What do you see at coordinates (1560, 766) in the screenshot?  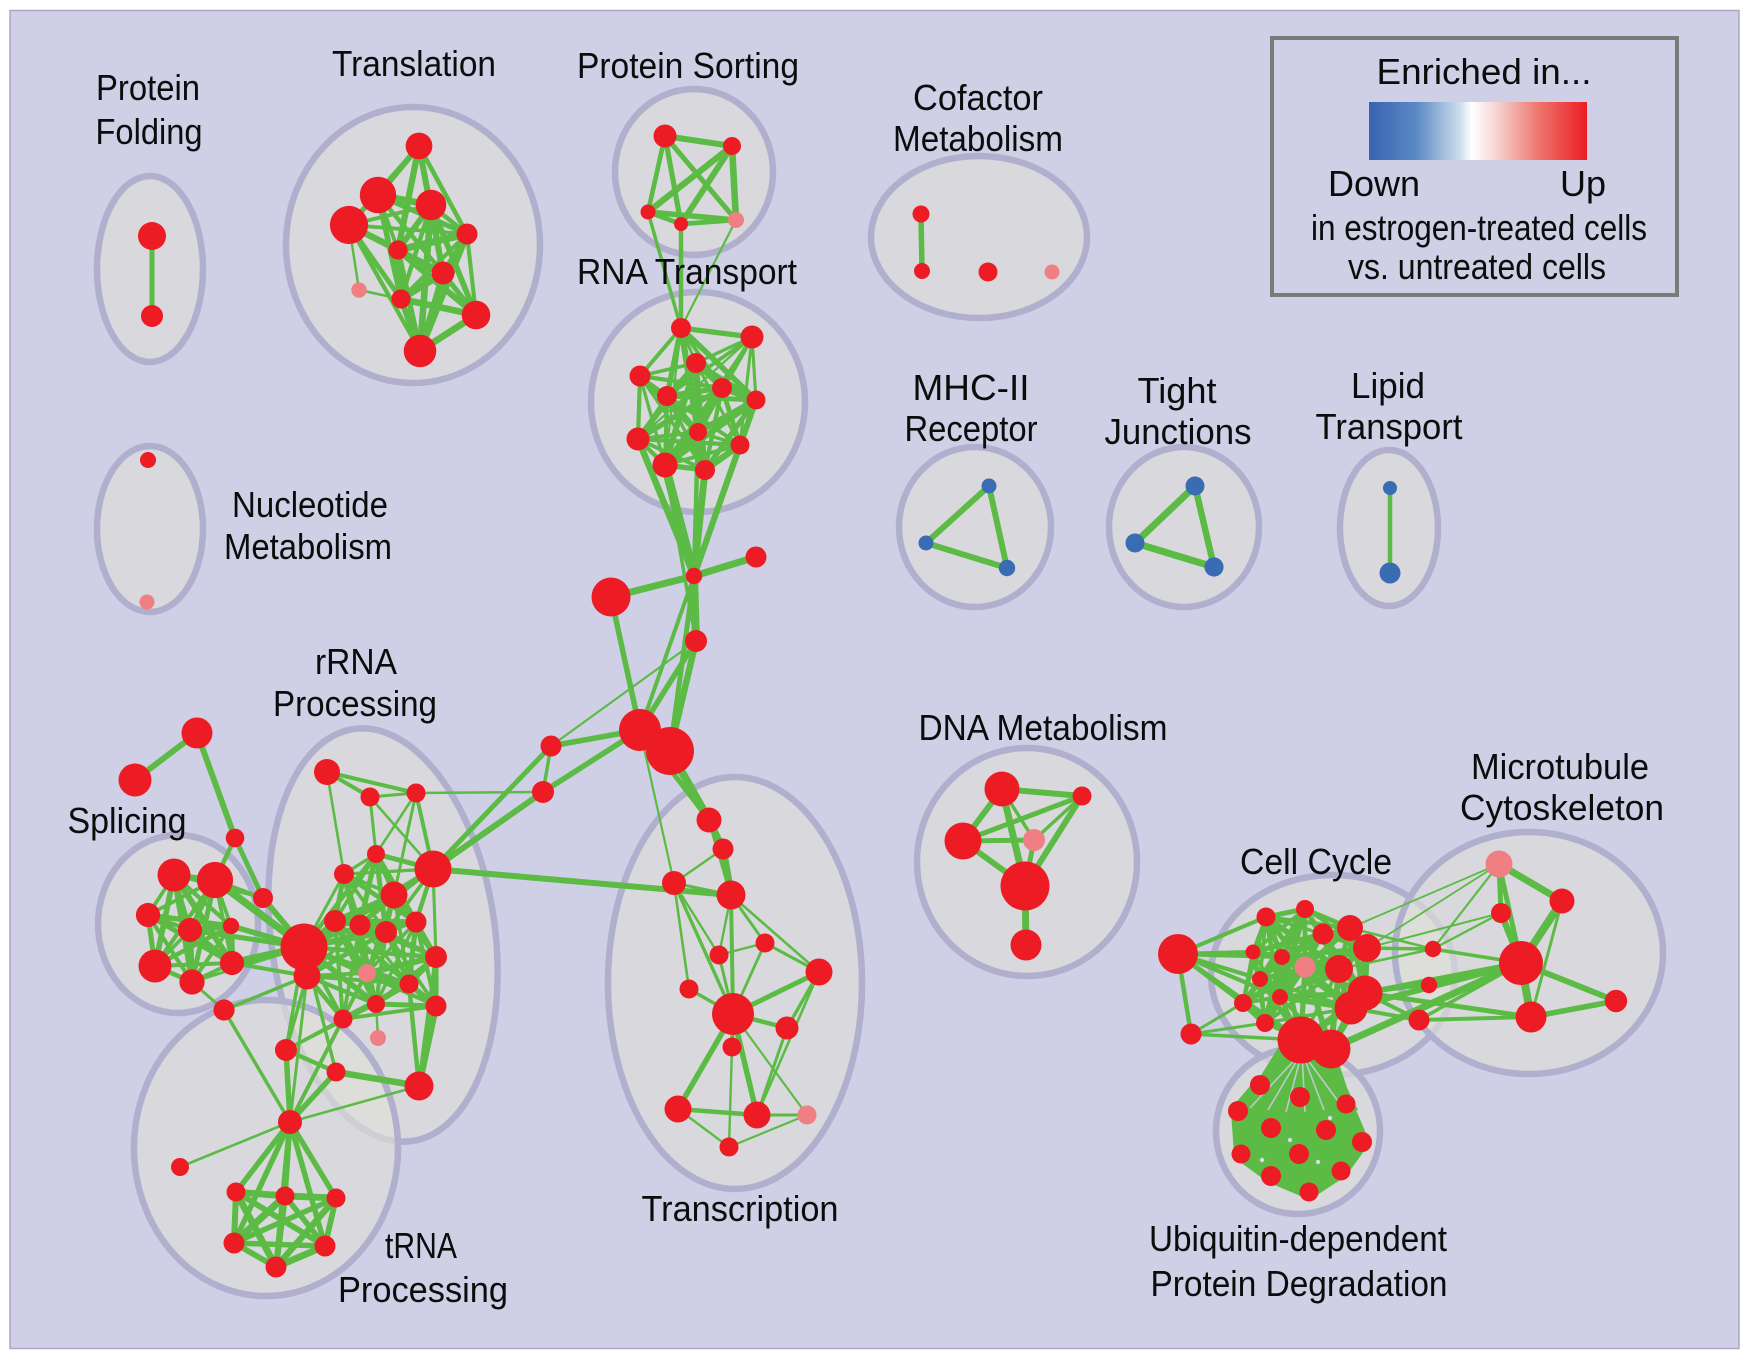 I see `svg-text: Microtubule` at bounding box center [1560, 766].